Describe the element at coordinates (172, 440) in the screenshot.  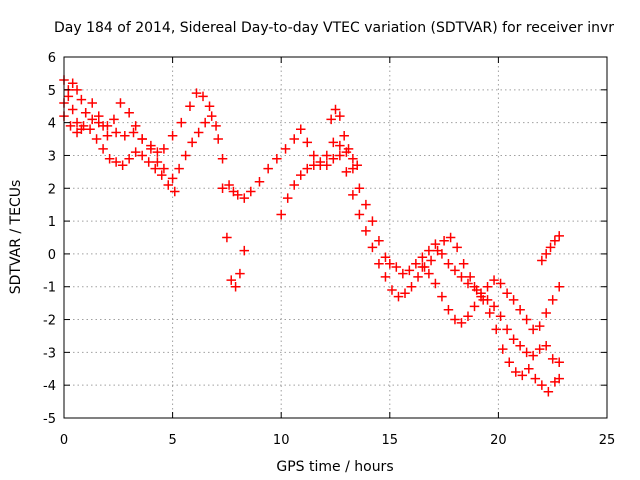
I see `x-tick-label: 5` at that location.